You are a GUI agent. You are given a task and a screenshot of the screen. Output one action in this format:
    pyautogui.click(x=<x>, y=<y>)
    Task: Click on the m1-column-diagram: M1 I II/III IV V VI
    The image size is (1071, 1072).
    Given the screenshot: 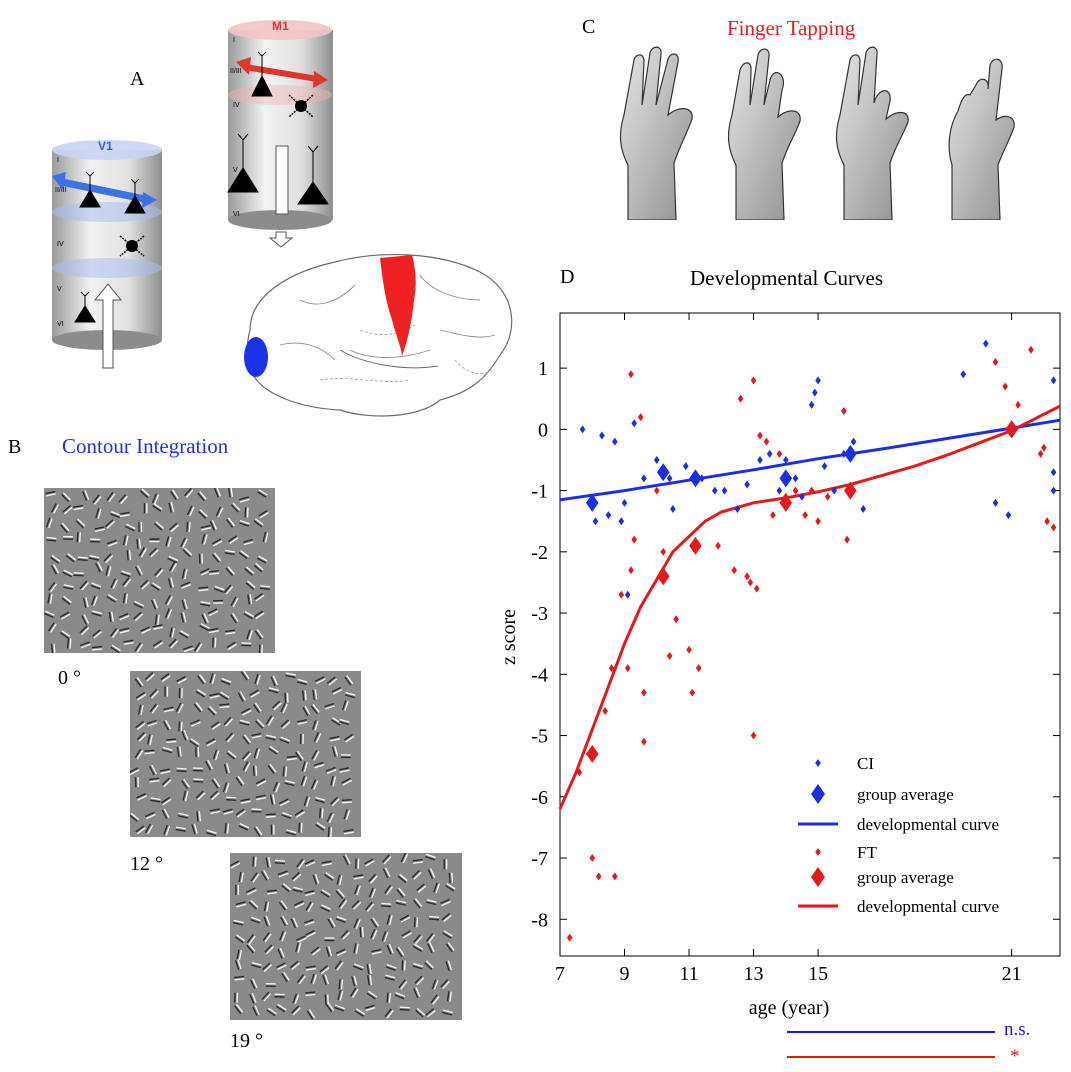 What is the action you would take?
    pyautogui.click(x=280, y=133)
    